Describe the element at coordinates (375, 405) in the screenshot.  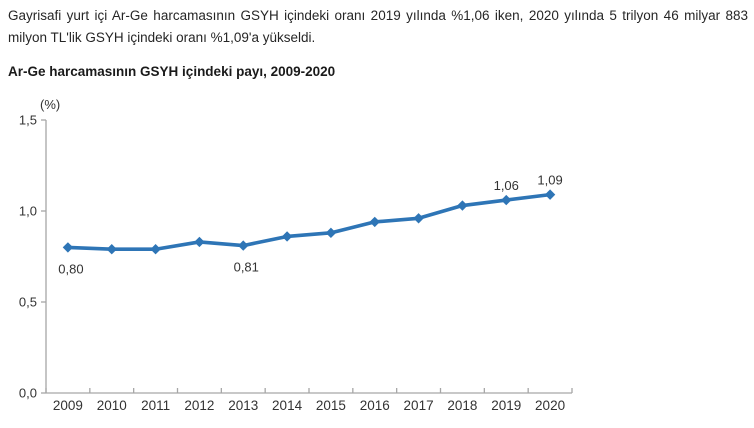
I see `x-axis-year-label: 2016` at that location.